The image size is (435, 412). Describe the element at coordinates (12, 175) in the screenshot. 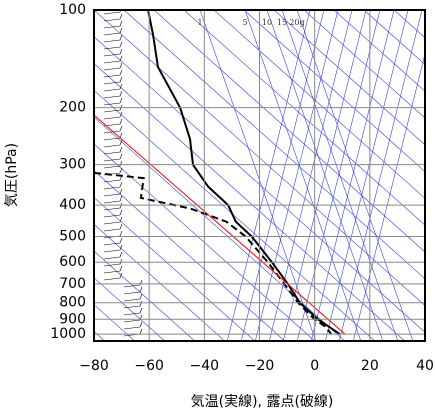

I see `y-axis-label: 気圧(hPa)` at that location.